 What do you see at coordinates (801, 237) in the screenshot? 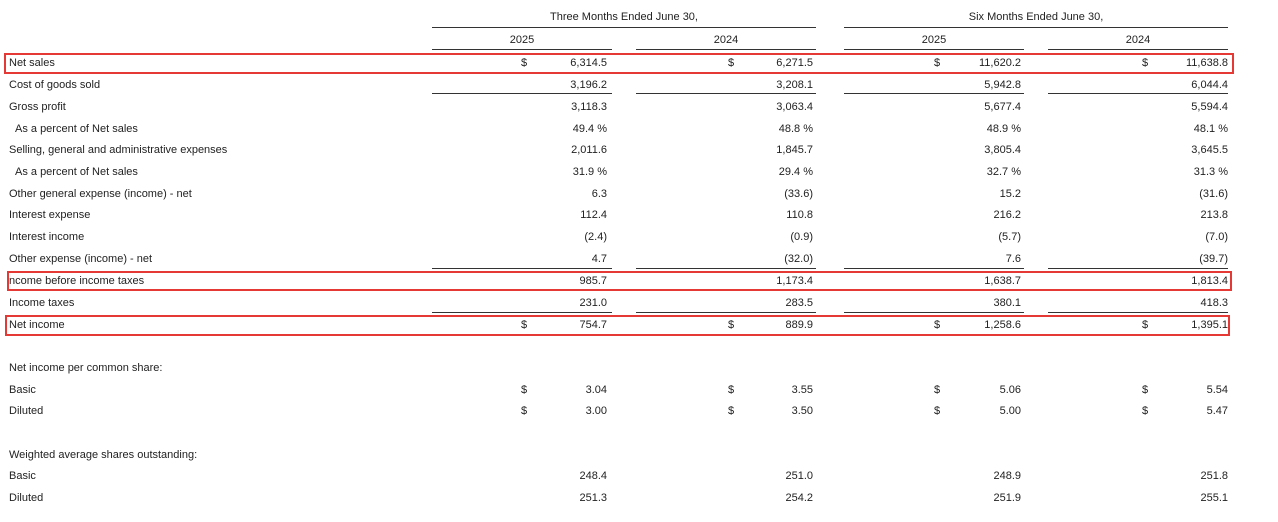
I see `cell-value: (0.9)` at bounding box center [801, 237].